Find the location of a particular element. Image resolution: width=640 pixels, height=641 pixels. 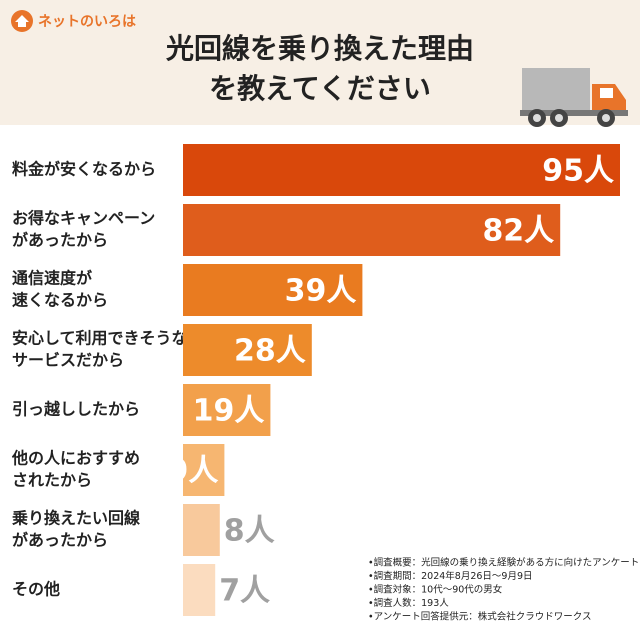

category-label: 通信速度が is located at coordinates (52, 278).